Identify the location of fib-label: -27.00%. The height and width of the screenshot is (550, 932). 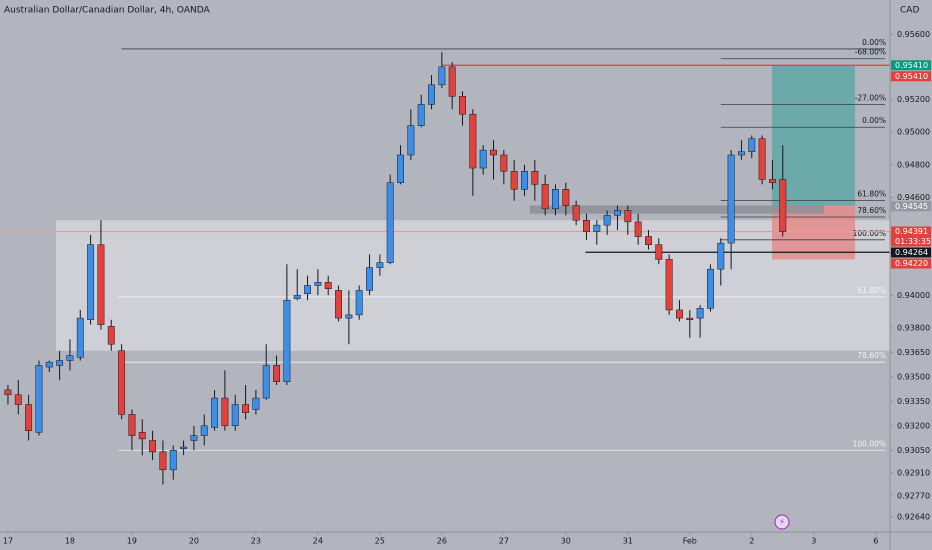
(870, 97).